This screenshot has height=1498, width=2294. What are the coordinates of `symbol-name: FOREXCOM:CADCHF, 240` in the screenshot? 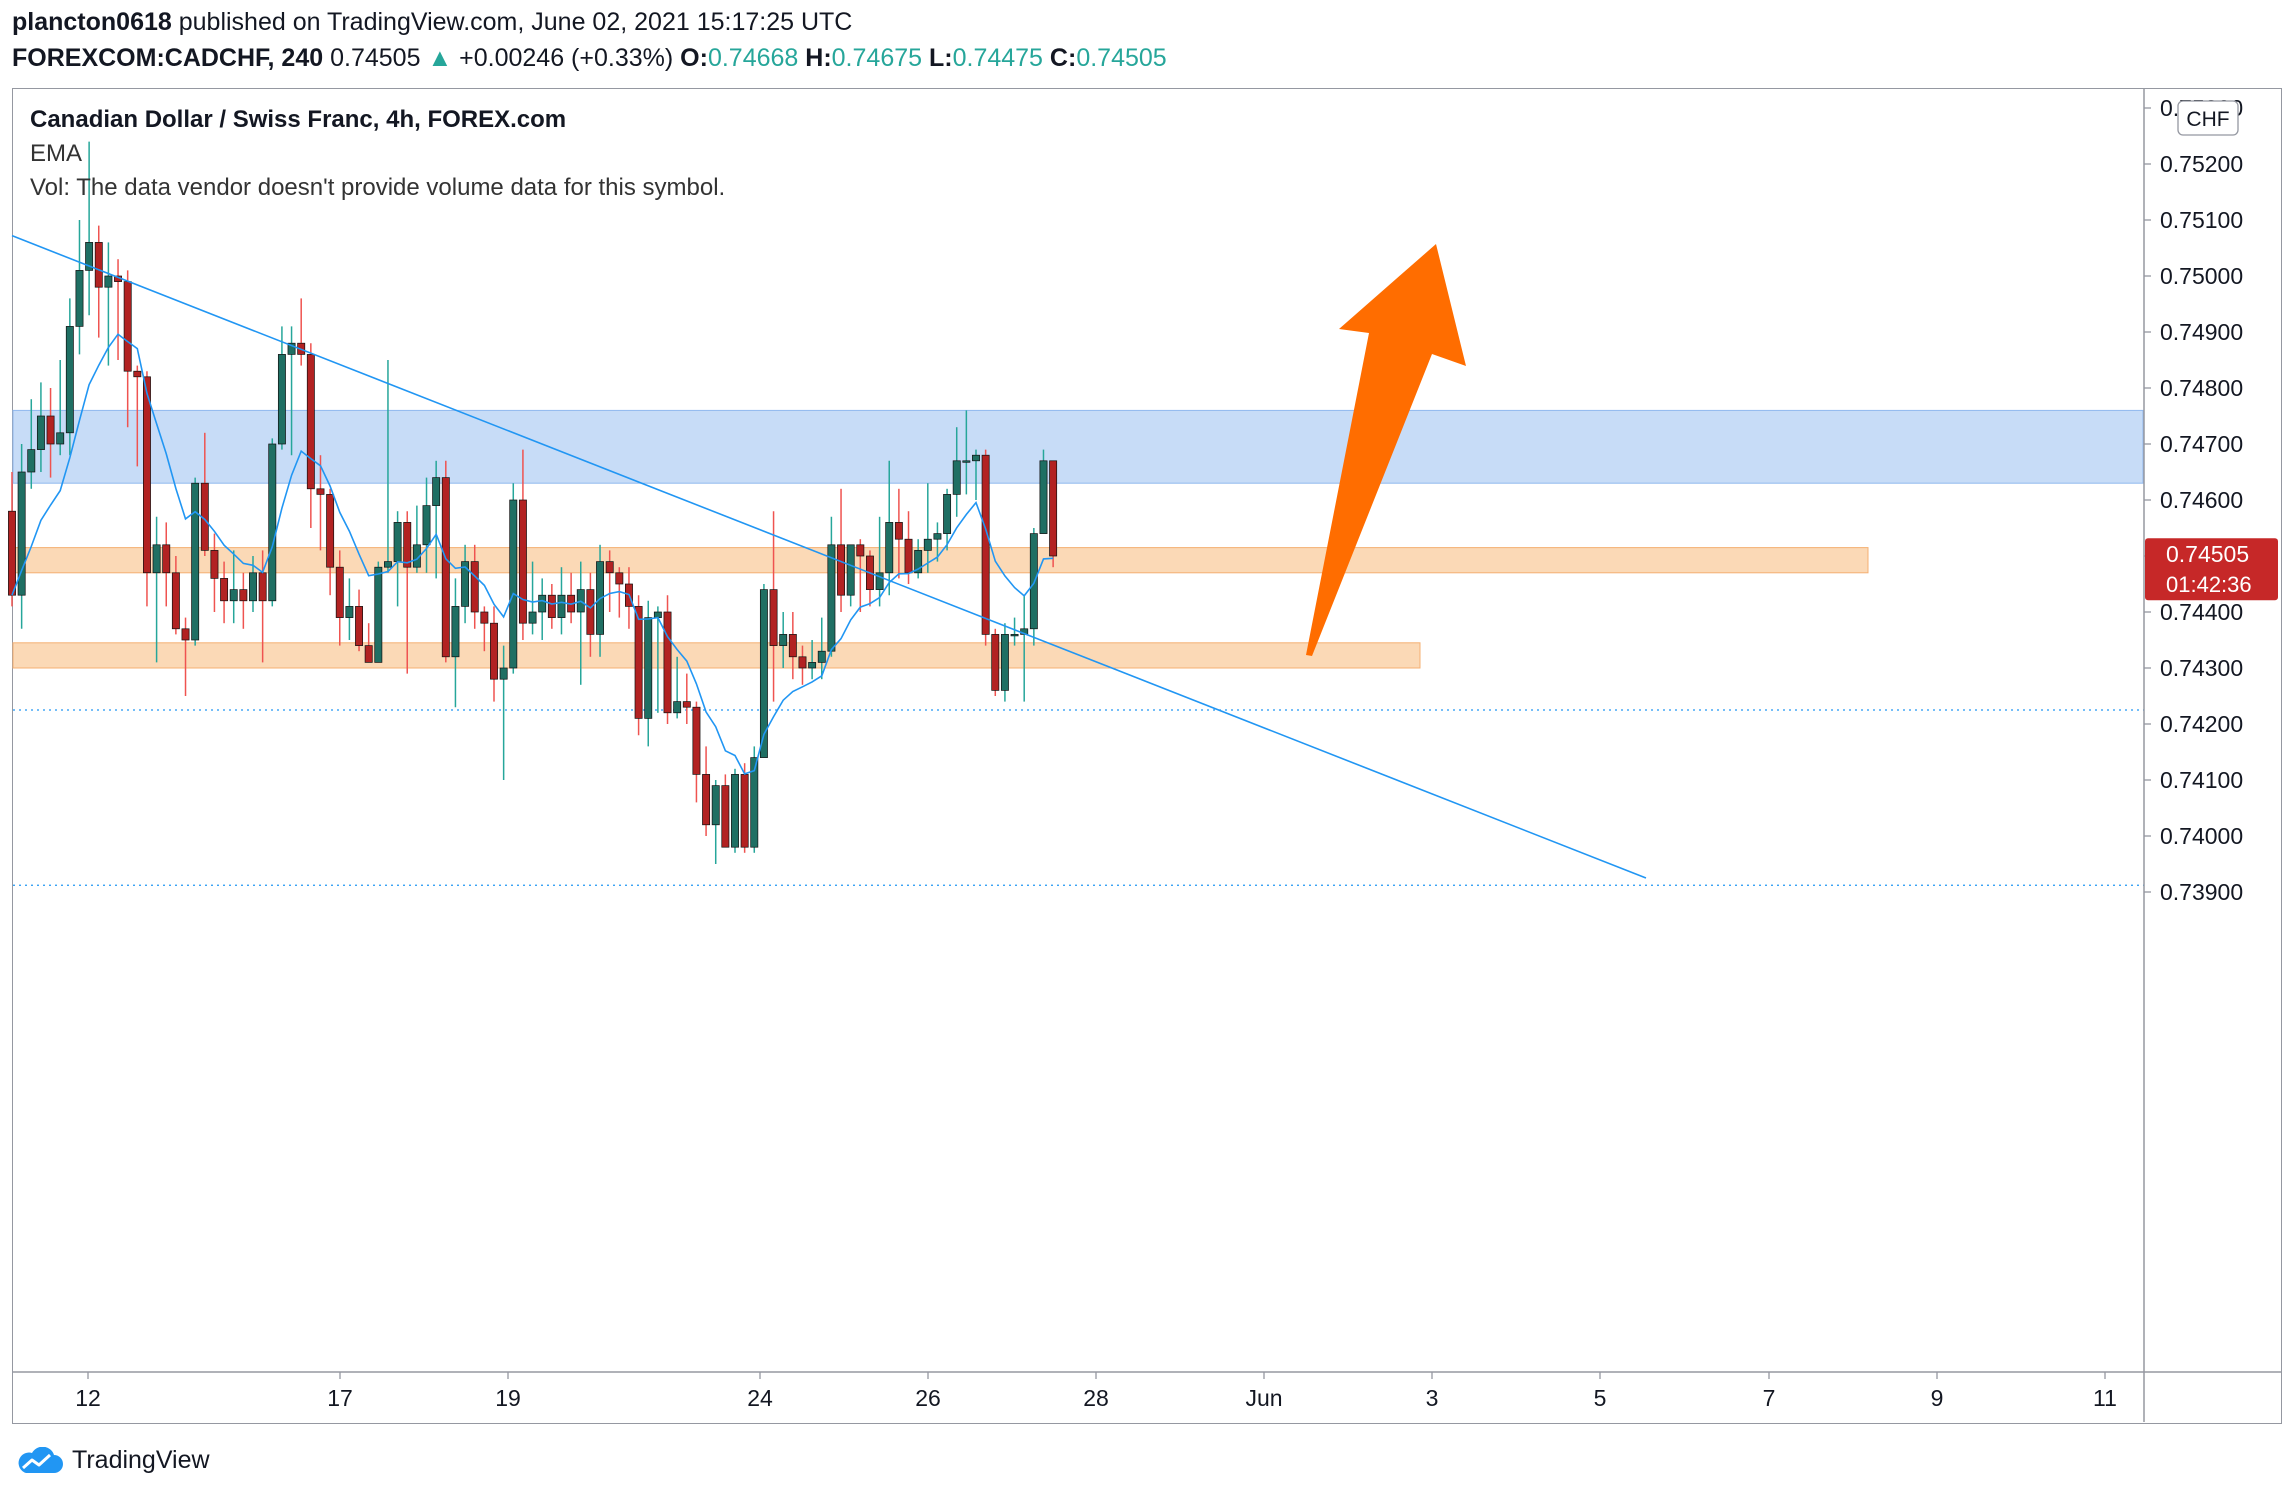 It's located at (168, 58).